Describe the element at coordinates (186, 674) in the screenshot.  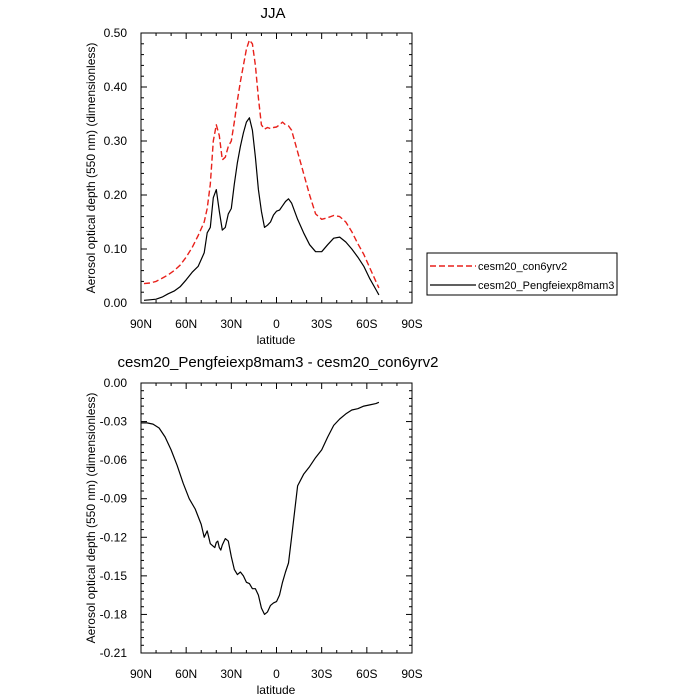
I see `bottom-x-tick-label: 60N` at that location.